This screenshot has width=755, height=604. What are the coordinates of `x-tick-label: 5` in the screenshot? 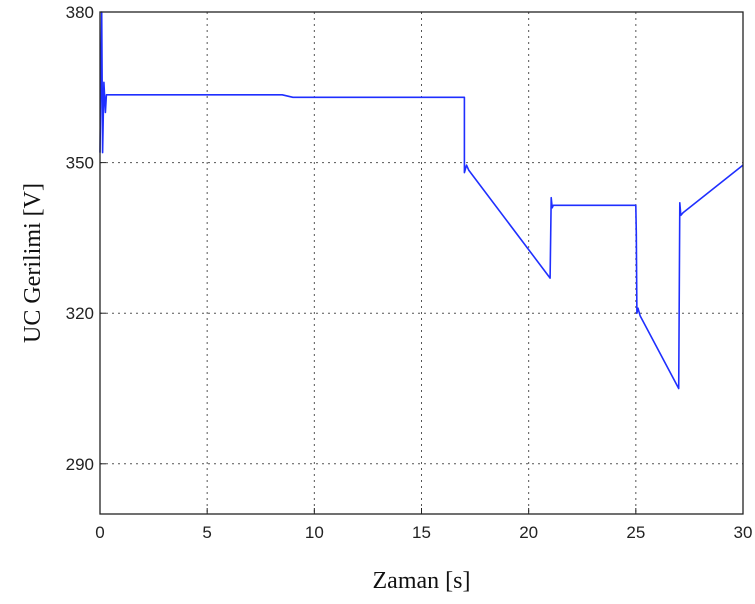 It's located at (206, 532).